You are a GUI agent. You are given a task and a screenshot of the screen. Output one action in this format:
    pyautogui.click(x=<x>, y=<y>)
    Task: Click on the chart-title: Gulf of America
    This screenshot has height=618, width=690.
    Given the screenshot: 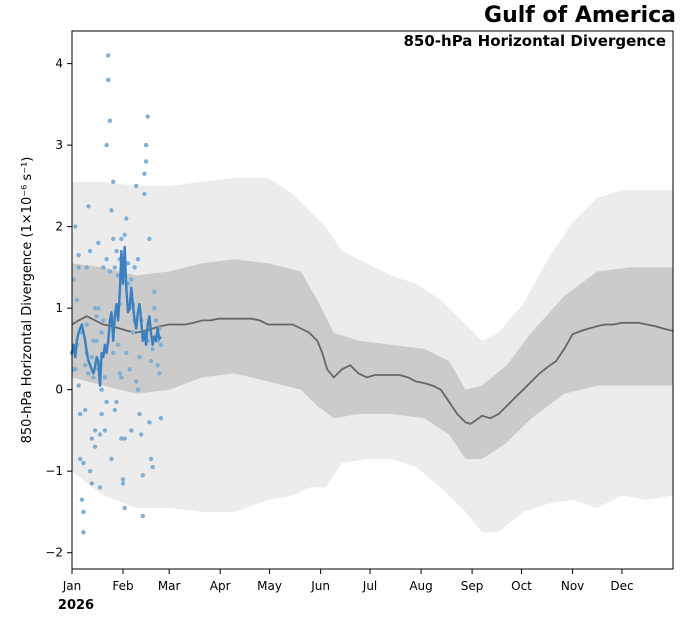 What is the action you would take?
    pyautogui.click(x=580, y=15)
    